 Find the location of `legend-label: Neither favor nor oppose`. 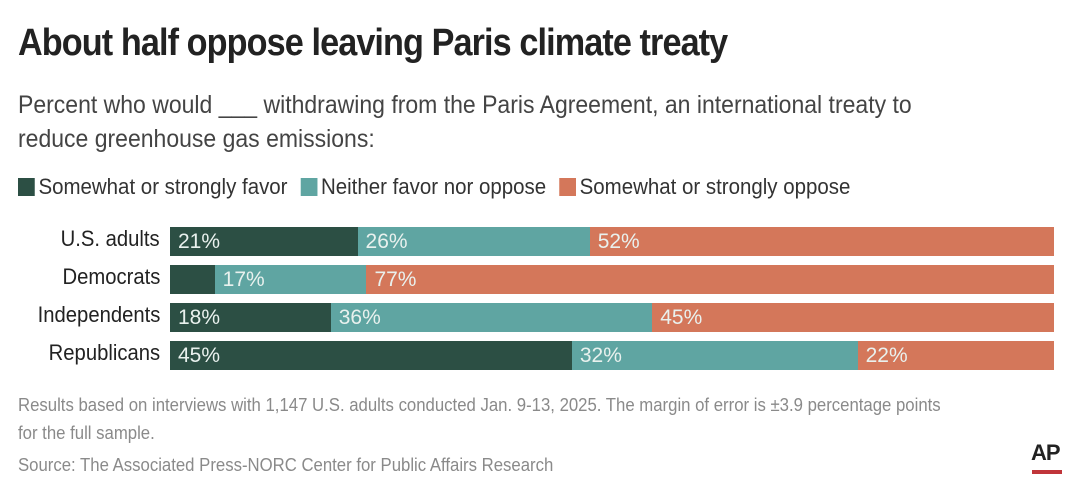

legend-label: Neither favor nor oppose is located at coordinates (433, 186).